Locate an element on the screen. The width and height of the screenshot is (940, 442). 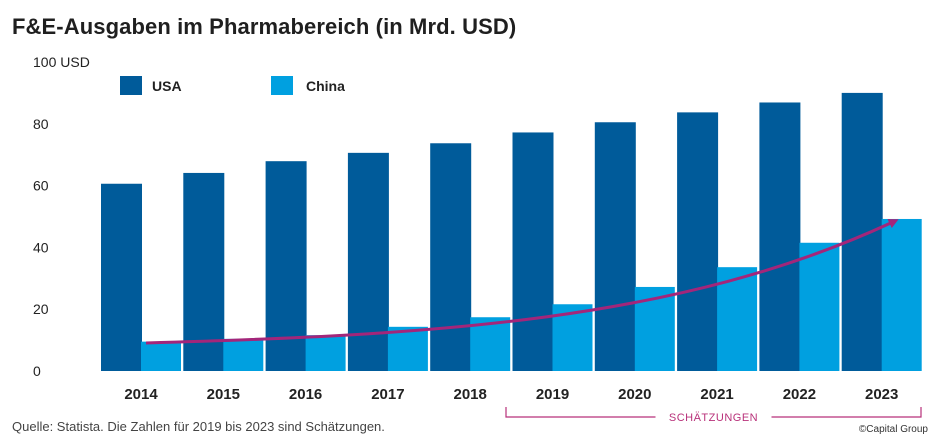
bar-usa-2014 is located at coordinates (121, 277).